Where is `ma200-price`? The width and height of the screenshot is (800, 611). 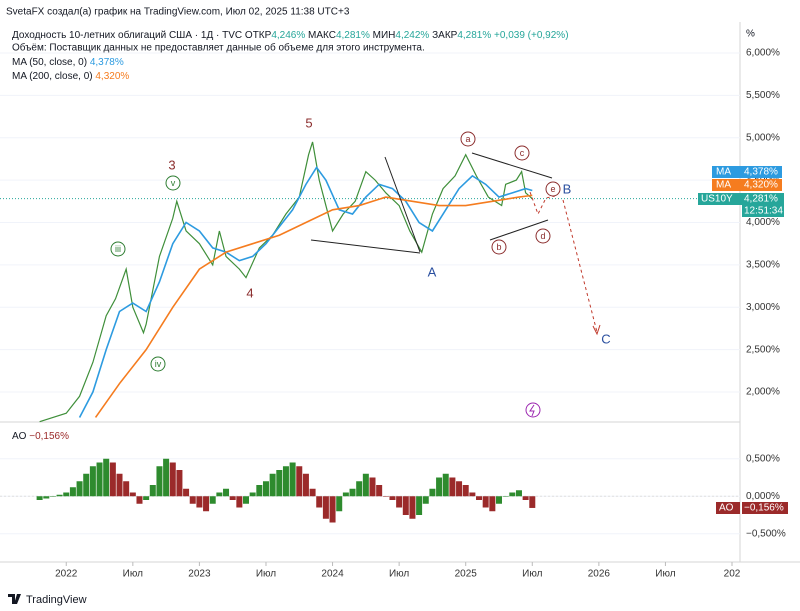
ma200-price is located at coordinates (762, 185).